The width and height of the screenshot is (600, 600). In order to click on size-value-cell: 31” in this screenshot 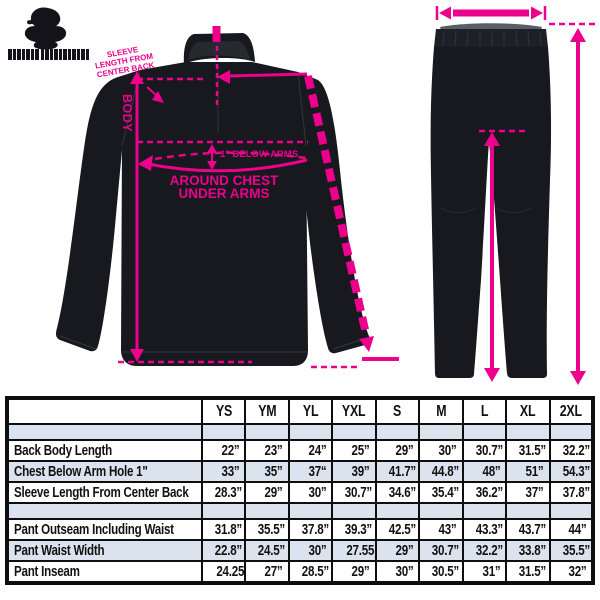, I will do `click(484, 572)`.